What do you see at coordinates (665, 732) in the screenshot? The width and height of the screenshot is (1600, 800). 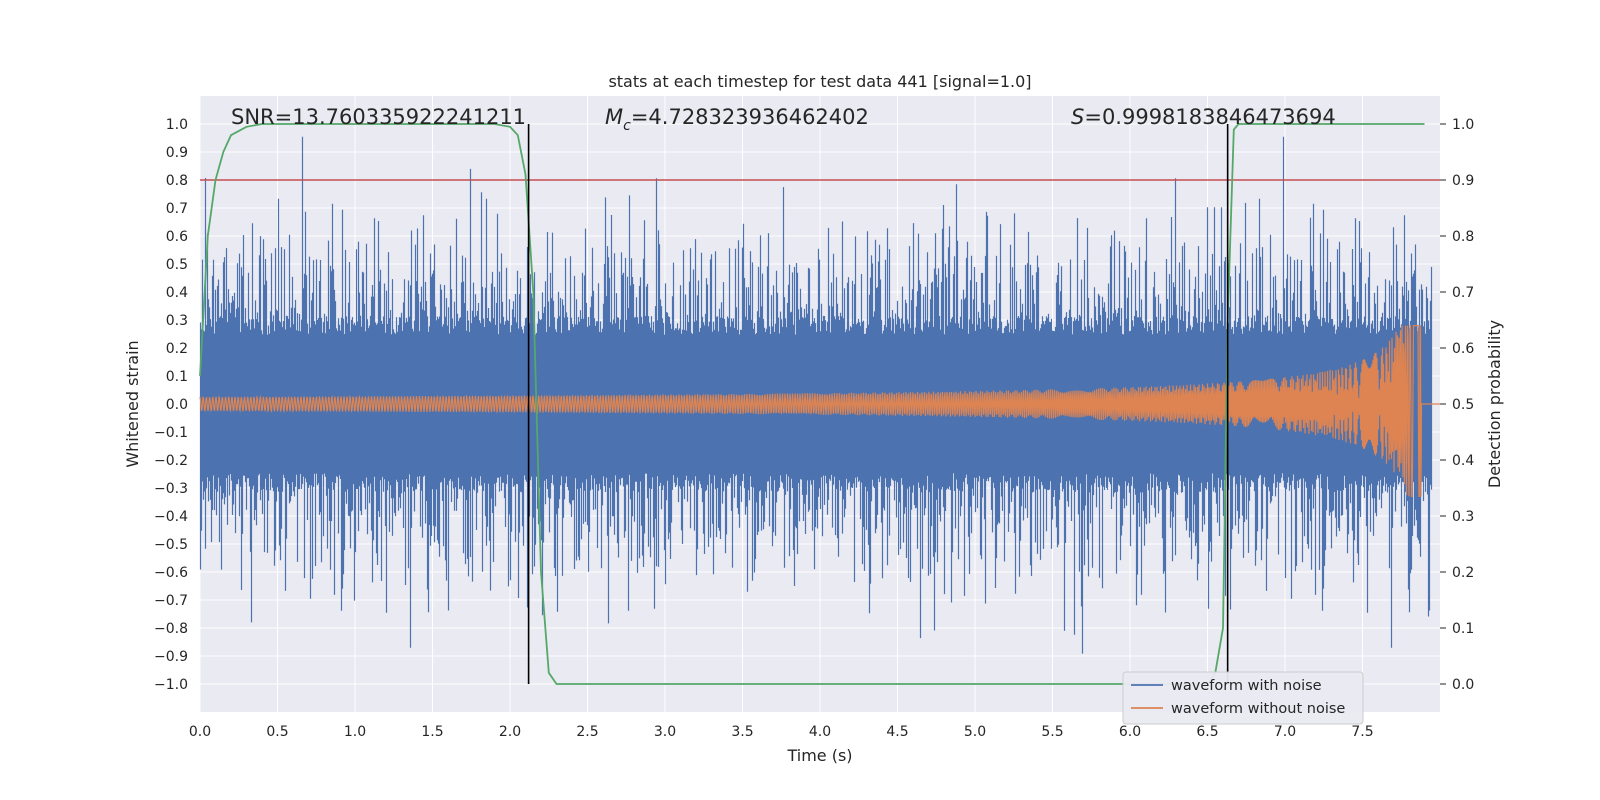 I see `x-tick-label: 3.0` at bounding box center [665, 732].